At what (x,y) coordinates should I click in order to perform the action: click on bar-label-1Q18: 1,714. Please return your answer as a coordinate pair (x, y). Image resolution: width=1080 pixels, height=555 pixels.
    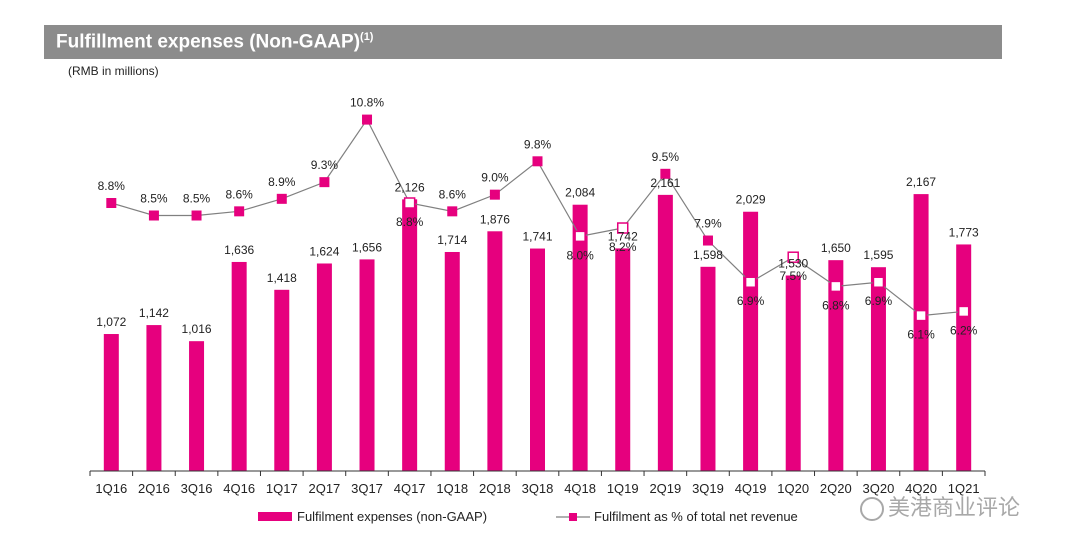
    Looking at the image, I should click on (452, 240).